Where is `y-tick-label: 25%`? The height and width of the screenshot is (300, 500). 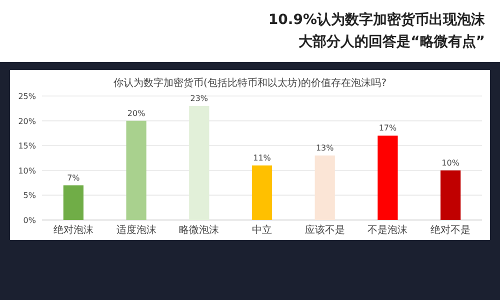 y-tick-label: 25% is located at coordinates (27, 96).